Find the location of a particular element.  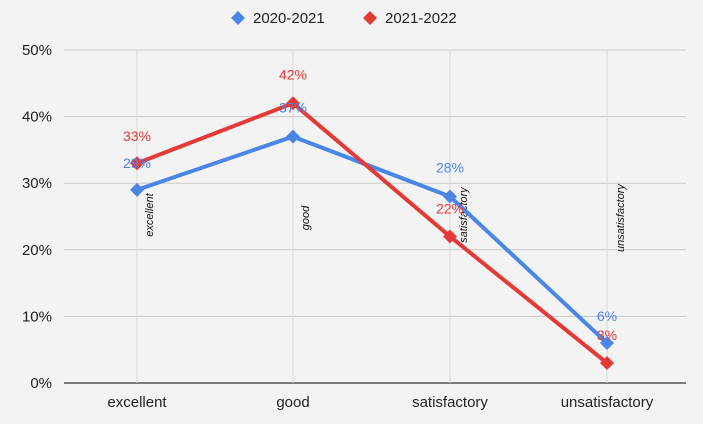

data-label: 33% is located at coordinates (137, 136).